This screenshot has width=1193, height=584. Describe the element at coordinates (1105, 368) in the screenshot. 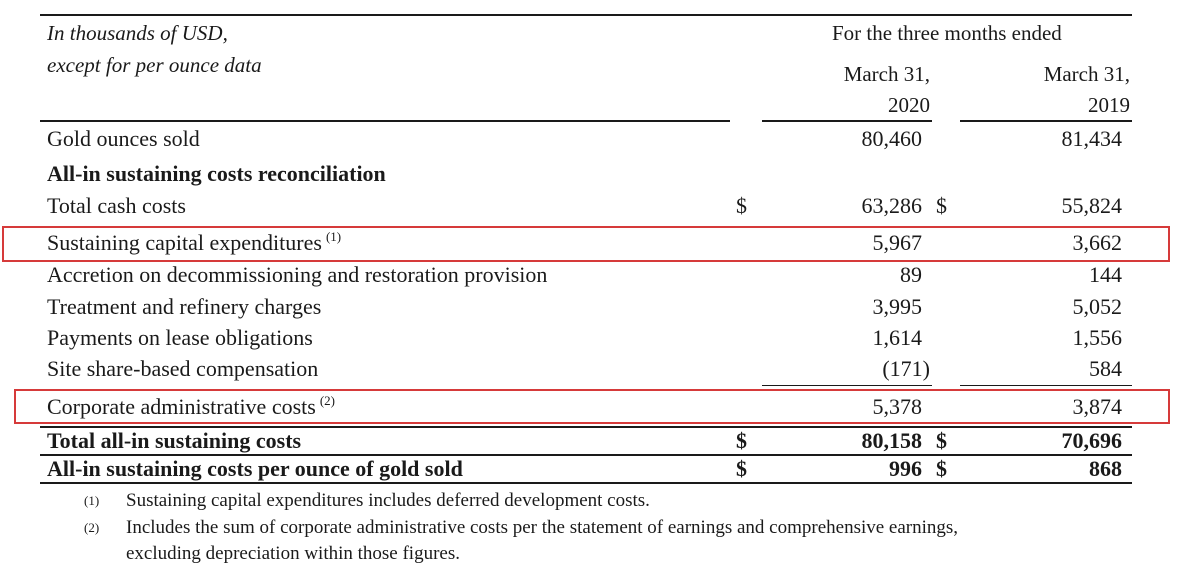

I see `value-site-sbc-2019: 584` at that location.